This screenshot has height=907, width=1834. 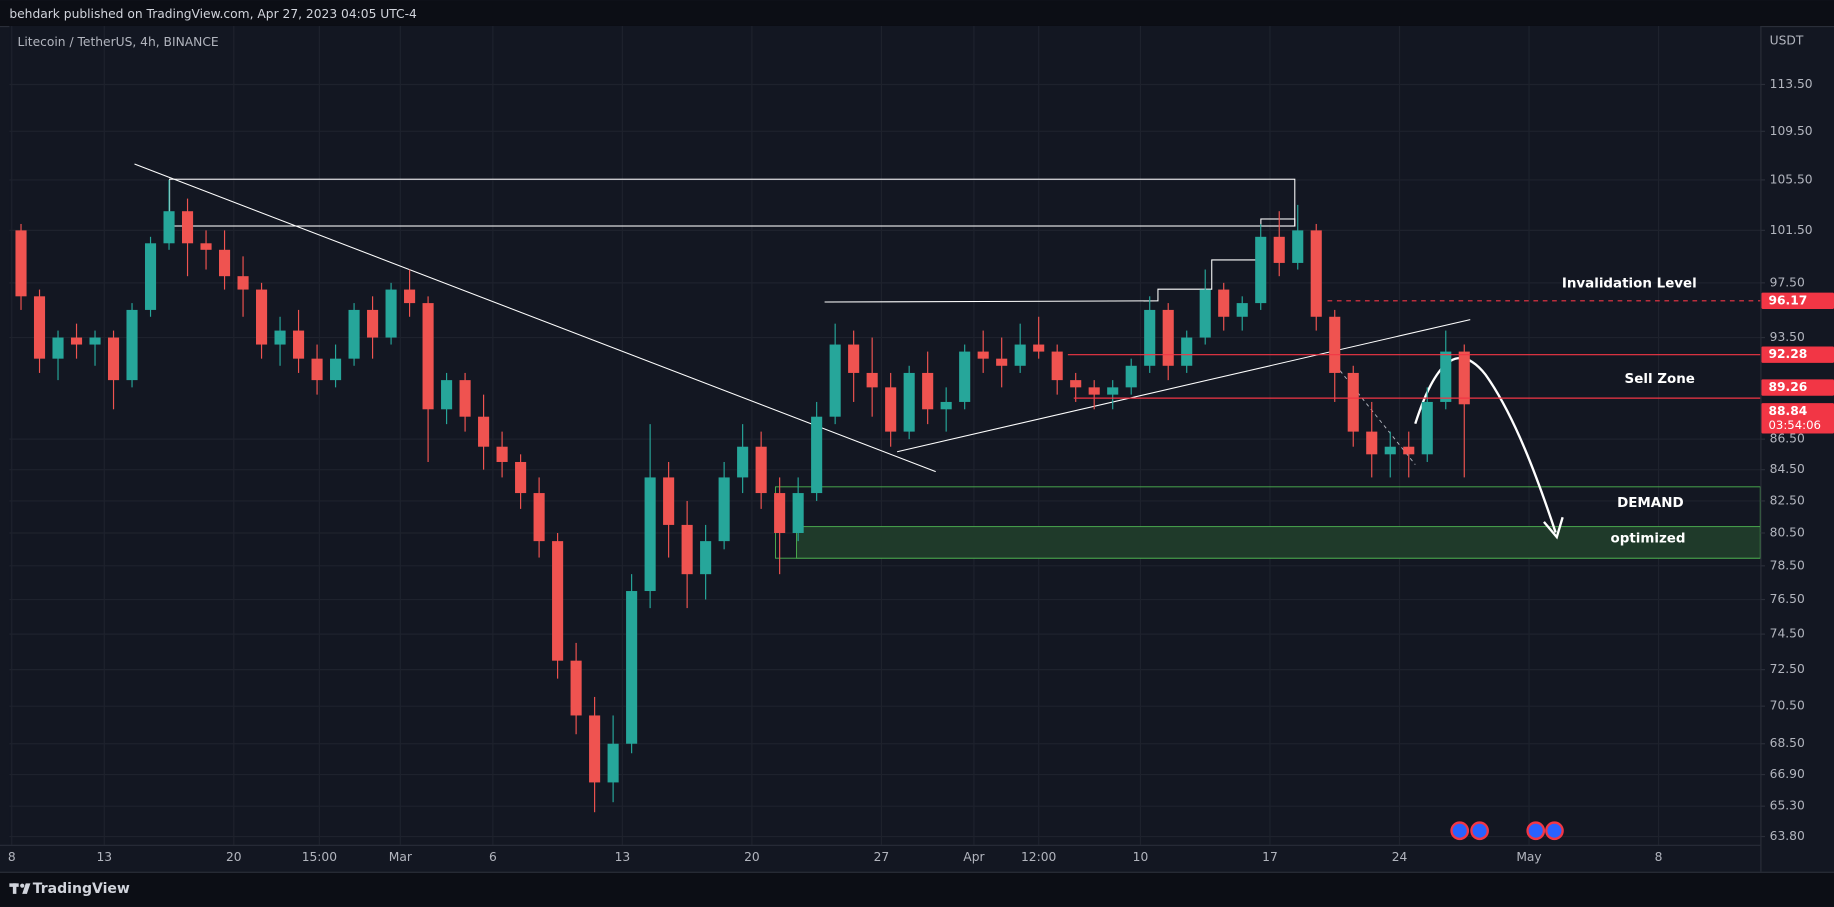 What do you see at coordinates (1787, 706) in the screenshot?
I see `y-tick-label: 70.50` at bounding box center [1787, 706].